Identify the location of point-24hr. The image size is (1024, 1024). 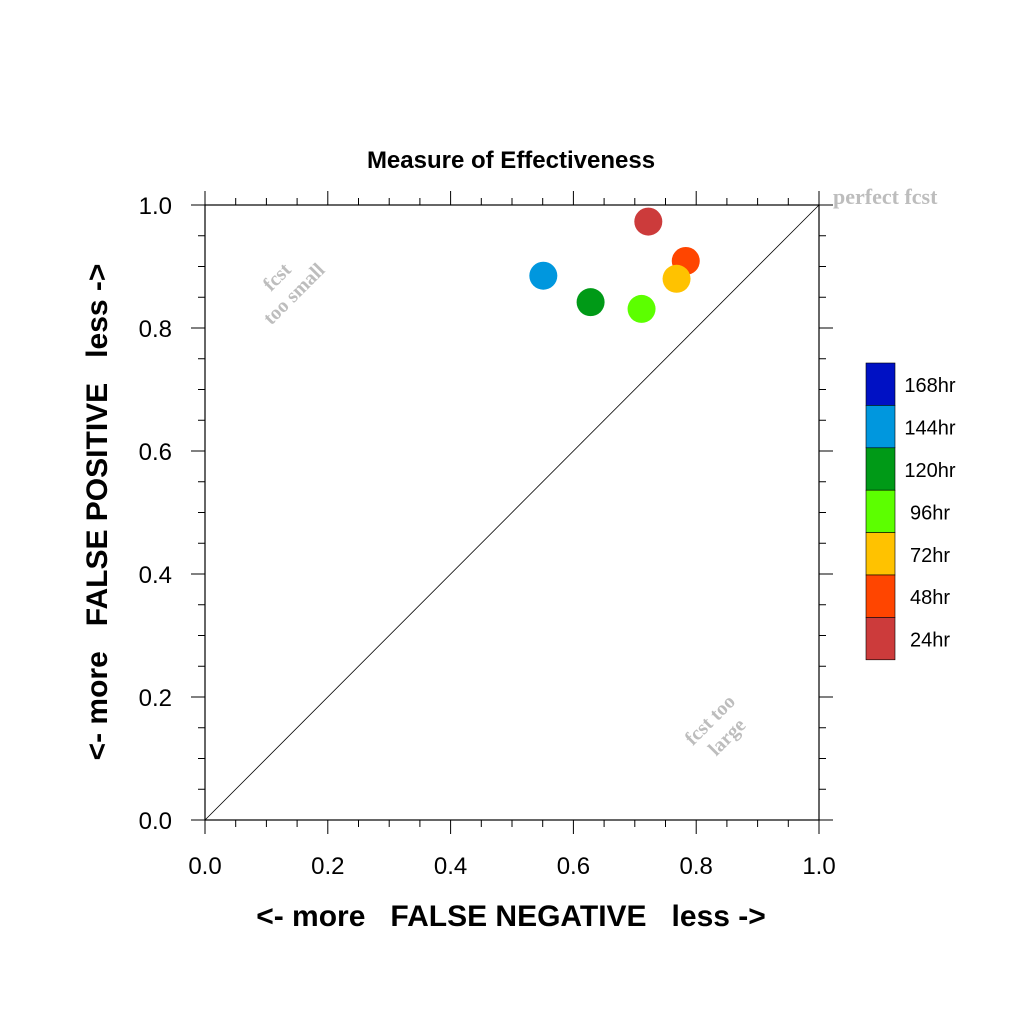
(648, 221).